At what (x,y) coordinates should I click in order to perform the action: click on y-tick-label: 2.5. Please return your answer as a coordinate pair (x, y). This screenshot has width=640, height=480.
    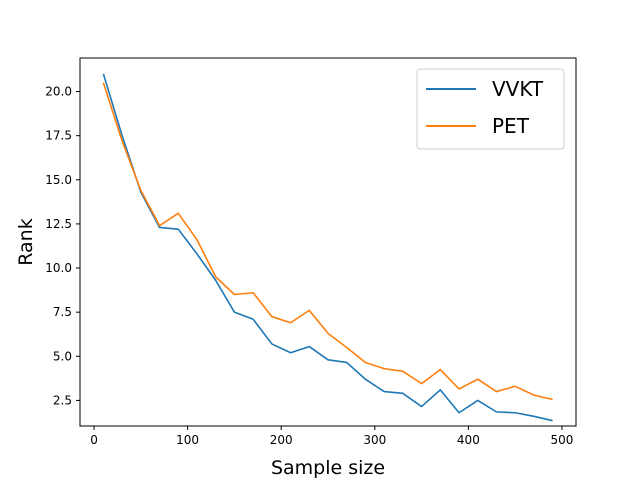
    Looking at the image, I should click on (62, 400).